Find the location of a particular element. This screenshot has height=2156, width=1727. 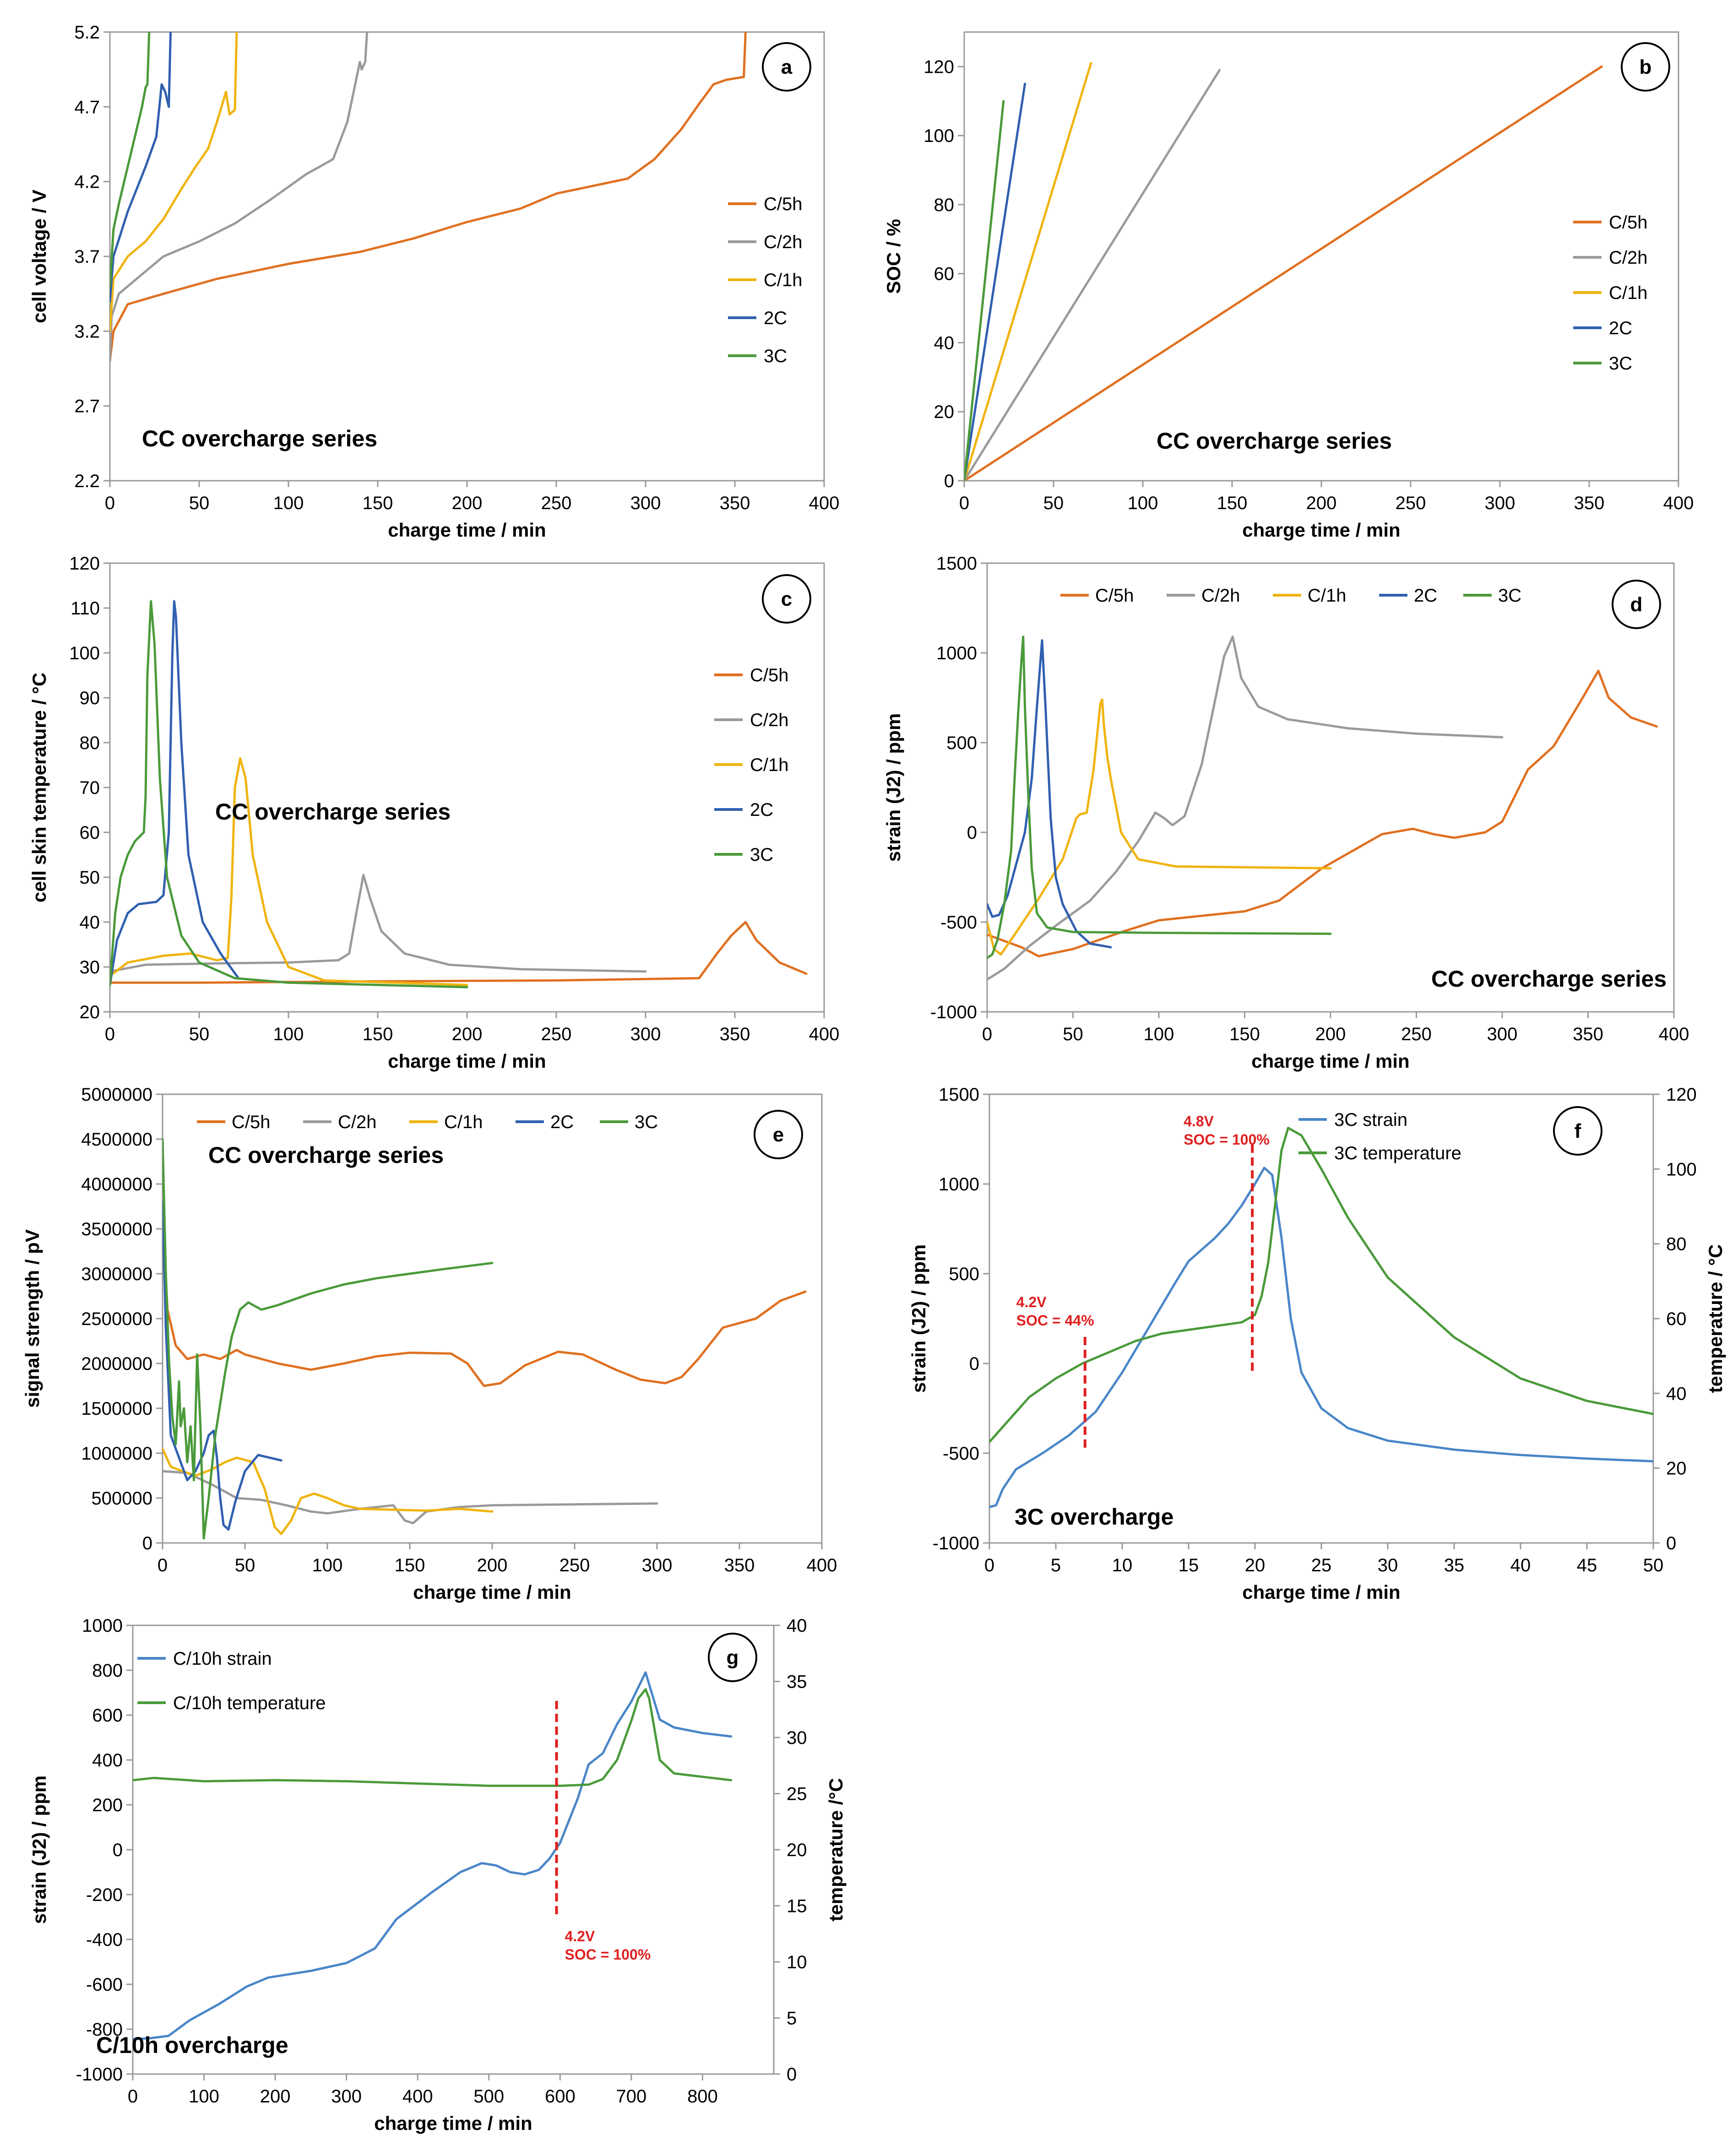

y-tick-label: 40 is located at coordinates (90, 922).